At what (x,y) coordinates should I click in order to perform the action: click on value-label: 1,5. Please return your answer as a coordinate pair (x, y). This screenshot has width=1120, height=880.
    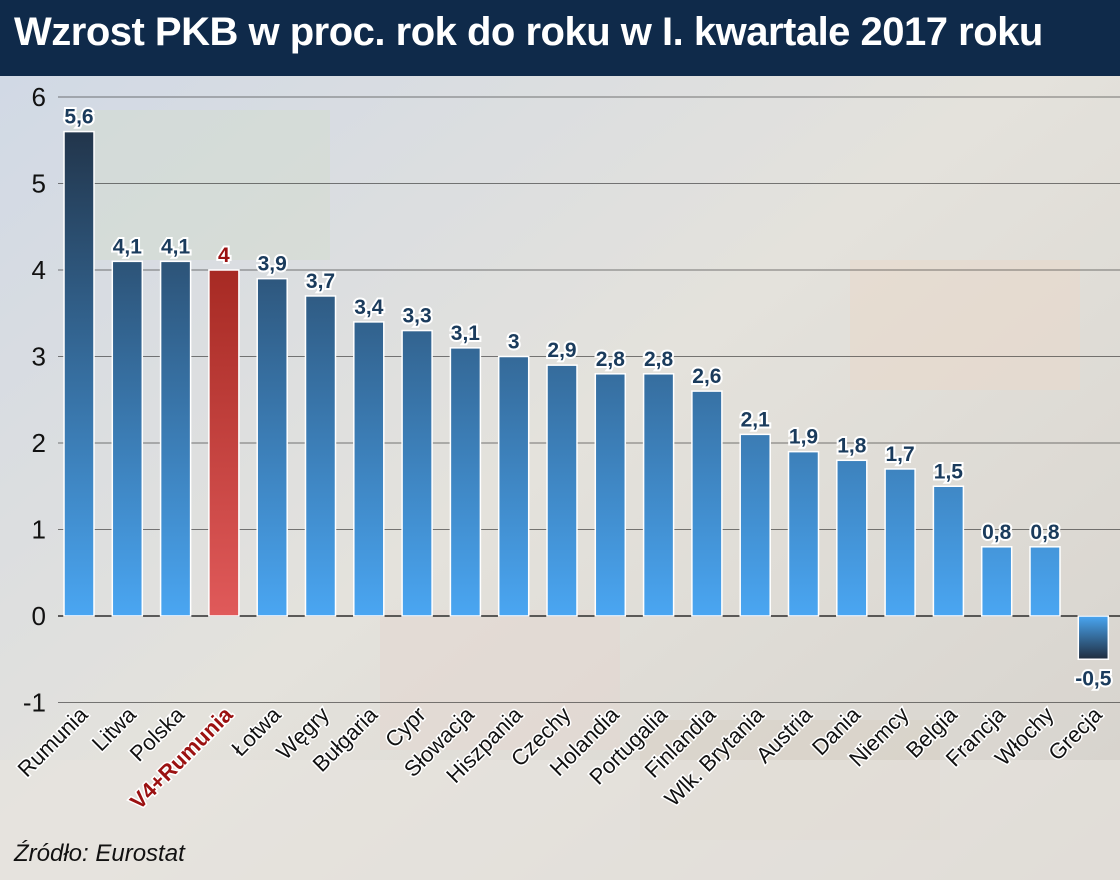
    Looking at the image, I should click on (949, 471).